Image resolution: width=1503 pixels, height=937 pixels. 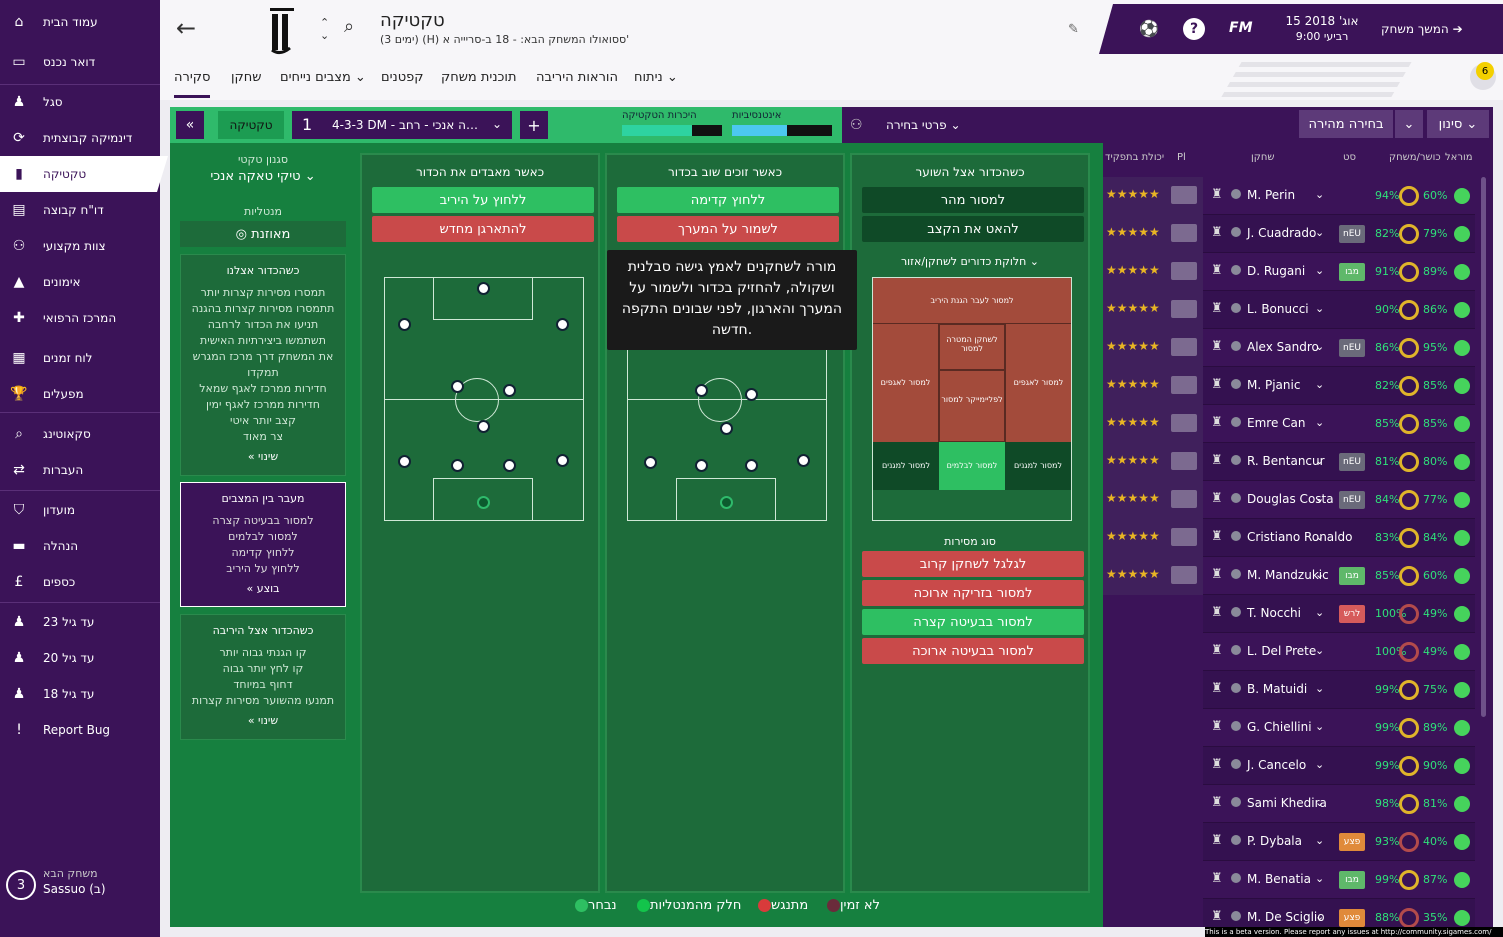 What do you see at coordinates (325, 29) in the screenshot?
I see `up-down-arrows-icon: ⌃ ⌄` at bounding box center [325, 29].